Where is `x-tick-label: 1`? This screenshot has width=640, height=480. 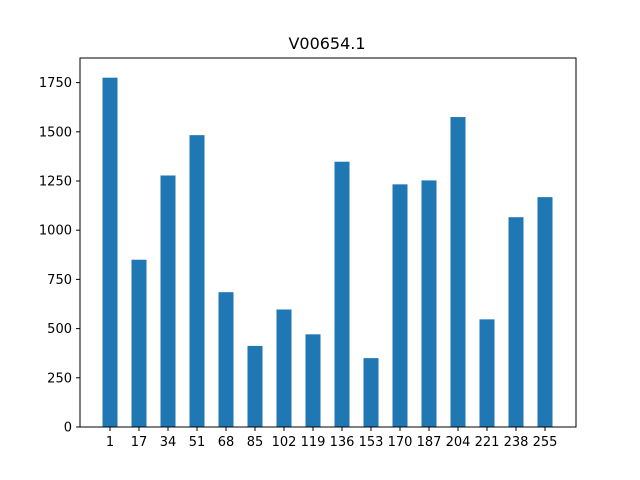
x-tick-label: 1 is located at coordinates (110, 442).